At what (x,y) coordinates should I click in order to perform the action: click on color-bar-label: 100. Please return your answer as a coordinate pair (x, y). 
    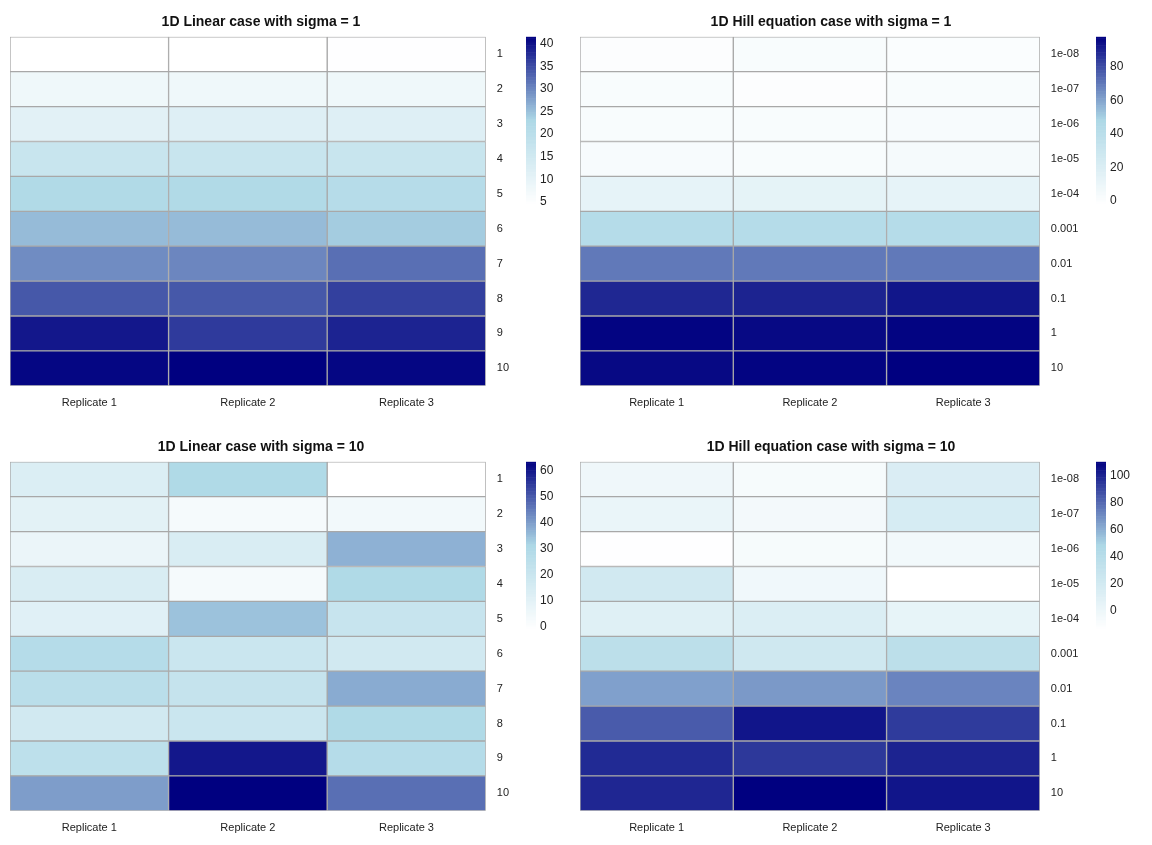
    Looking at the image, I should click on (1120, 474).